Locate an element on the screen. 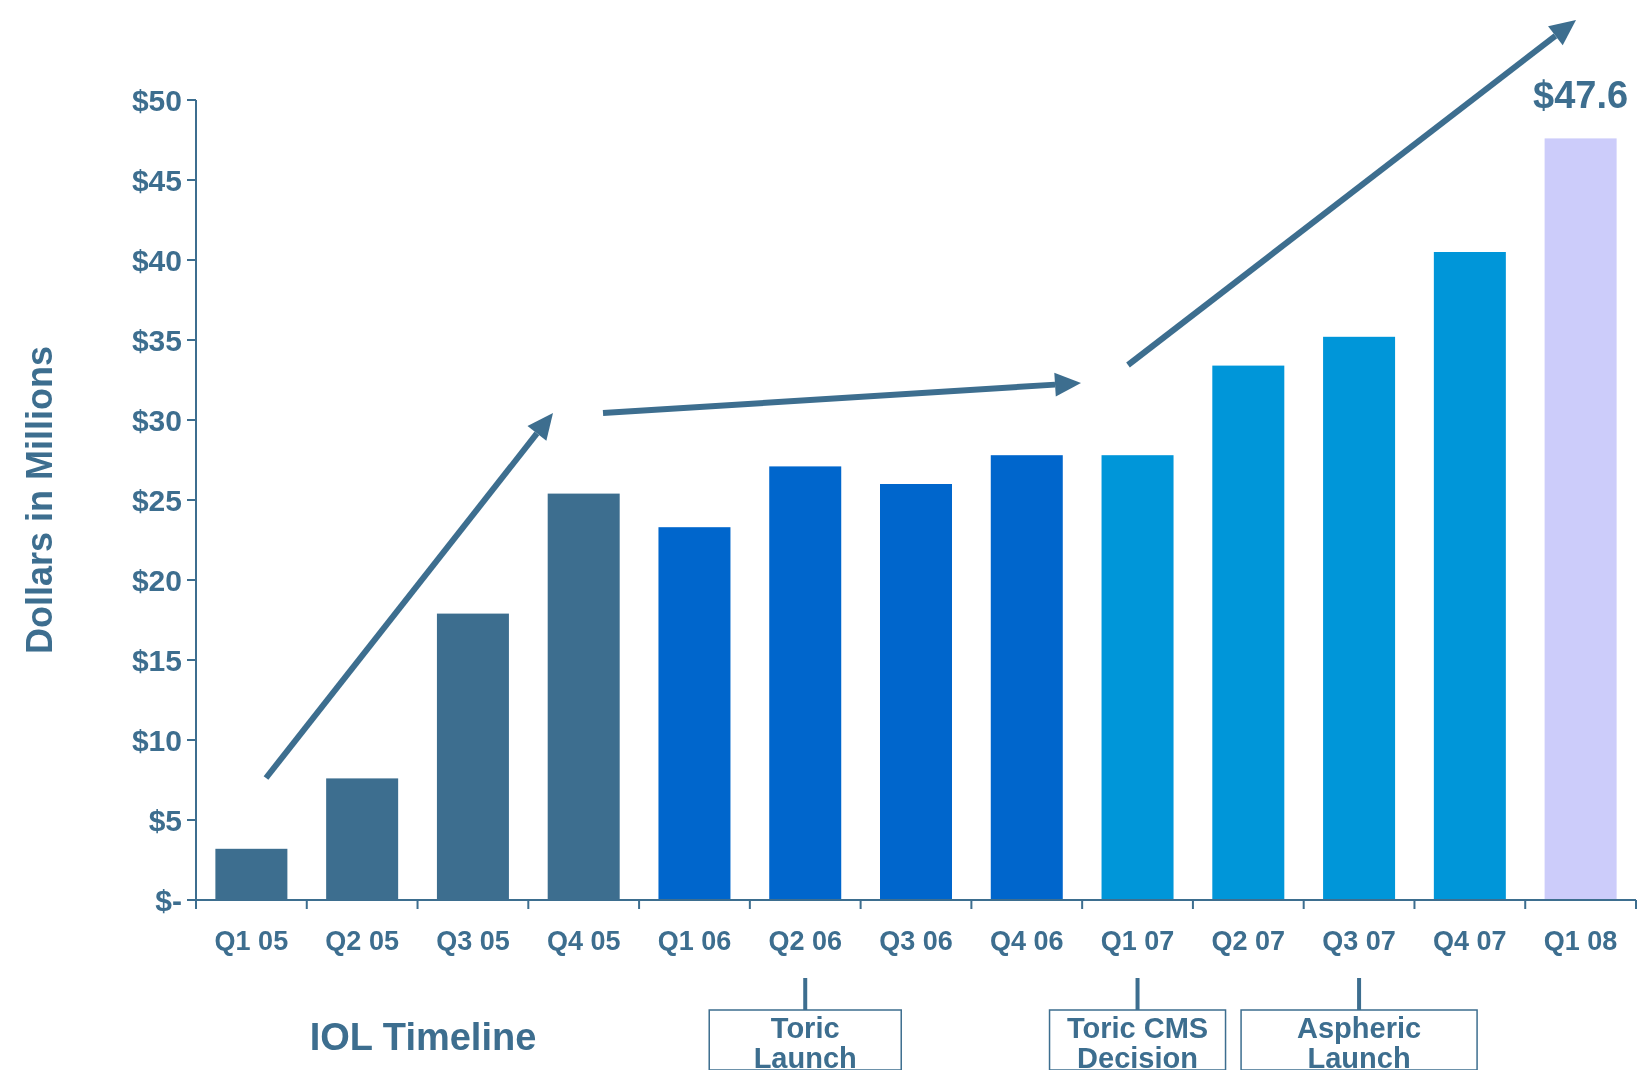 The image size is (1651, 1078). x-tick-label: Q2 05 is located at coordinates (362, 941).